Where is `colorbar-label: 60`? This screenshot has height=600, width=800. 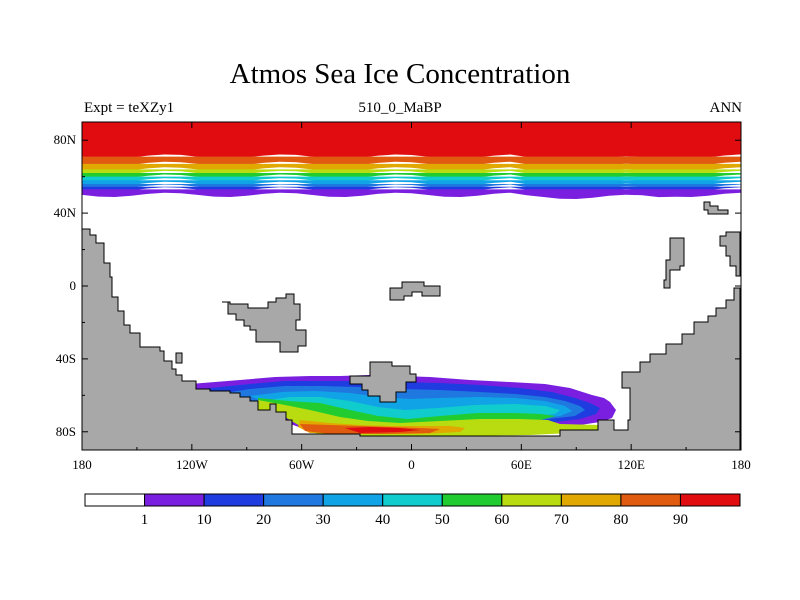 colorbar-label: 60 is located at coordinates (501, 520).